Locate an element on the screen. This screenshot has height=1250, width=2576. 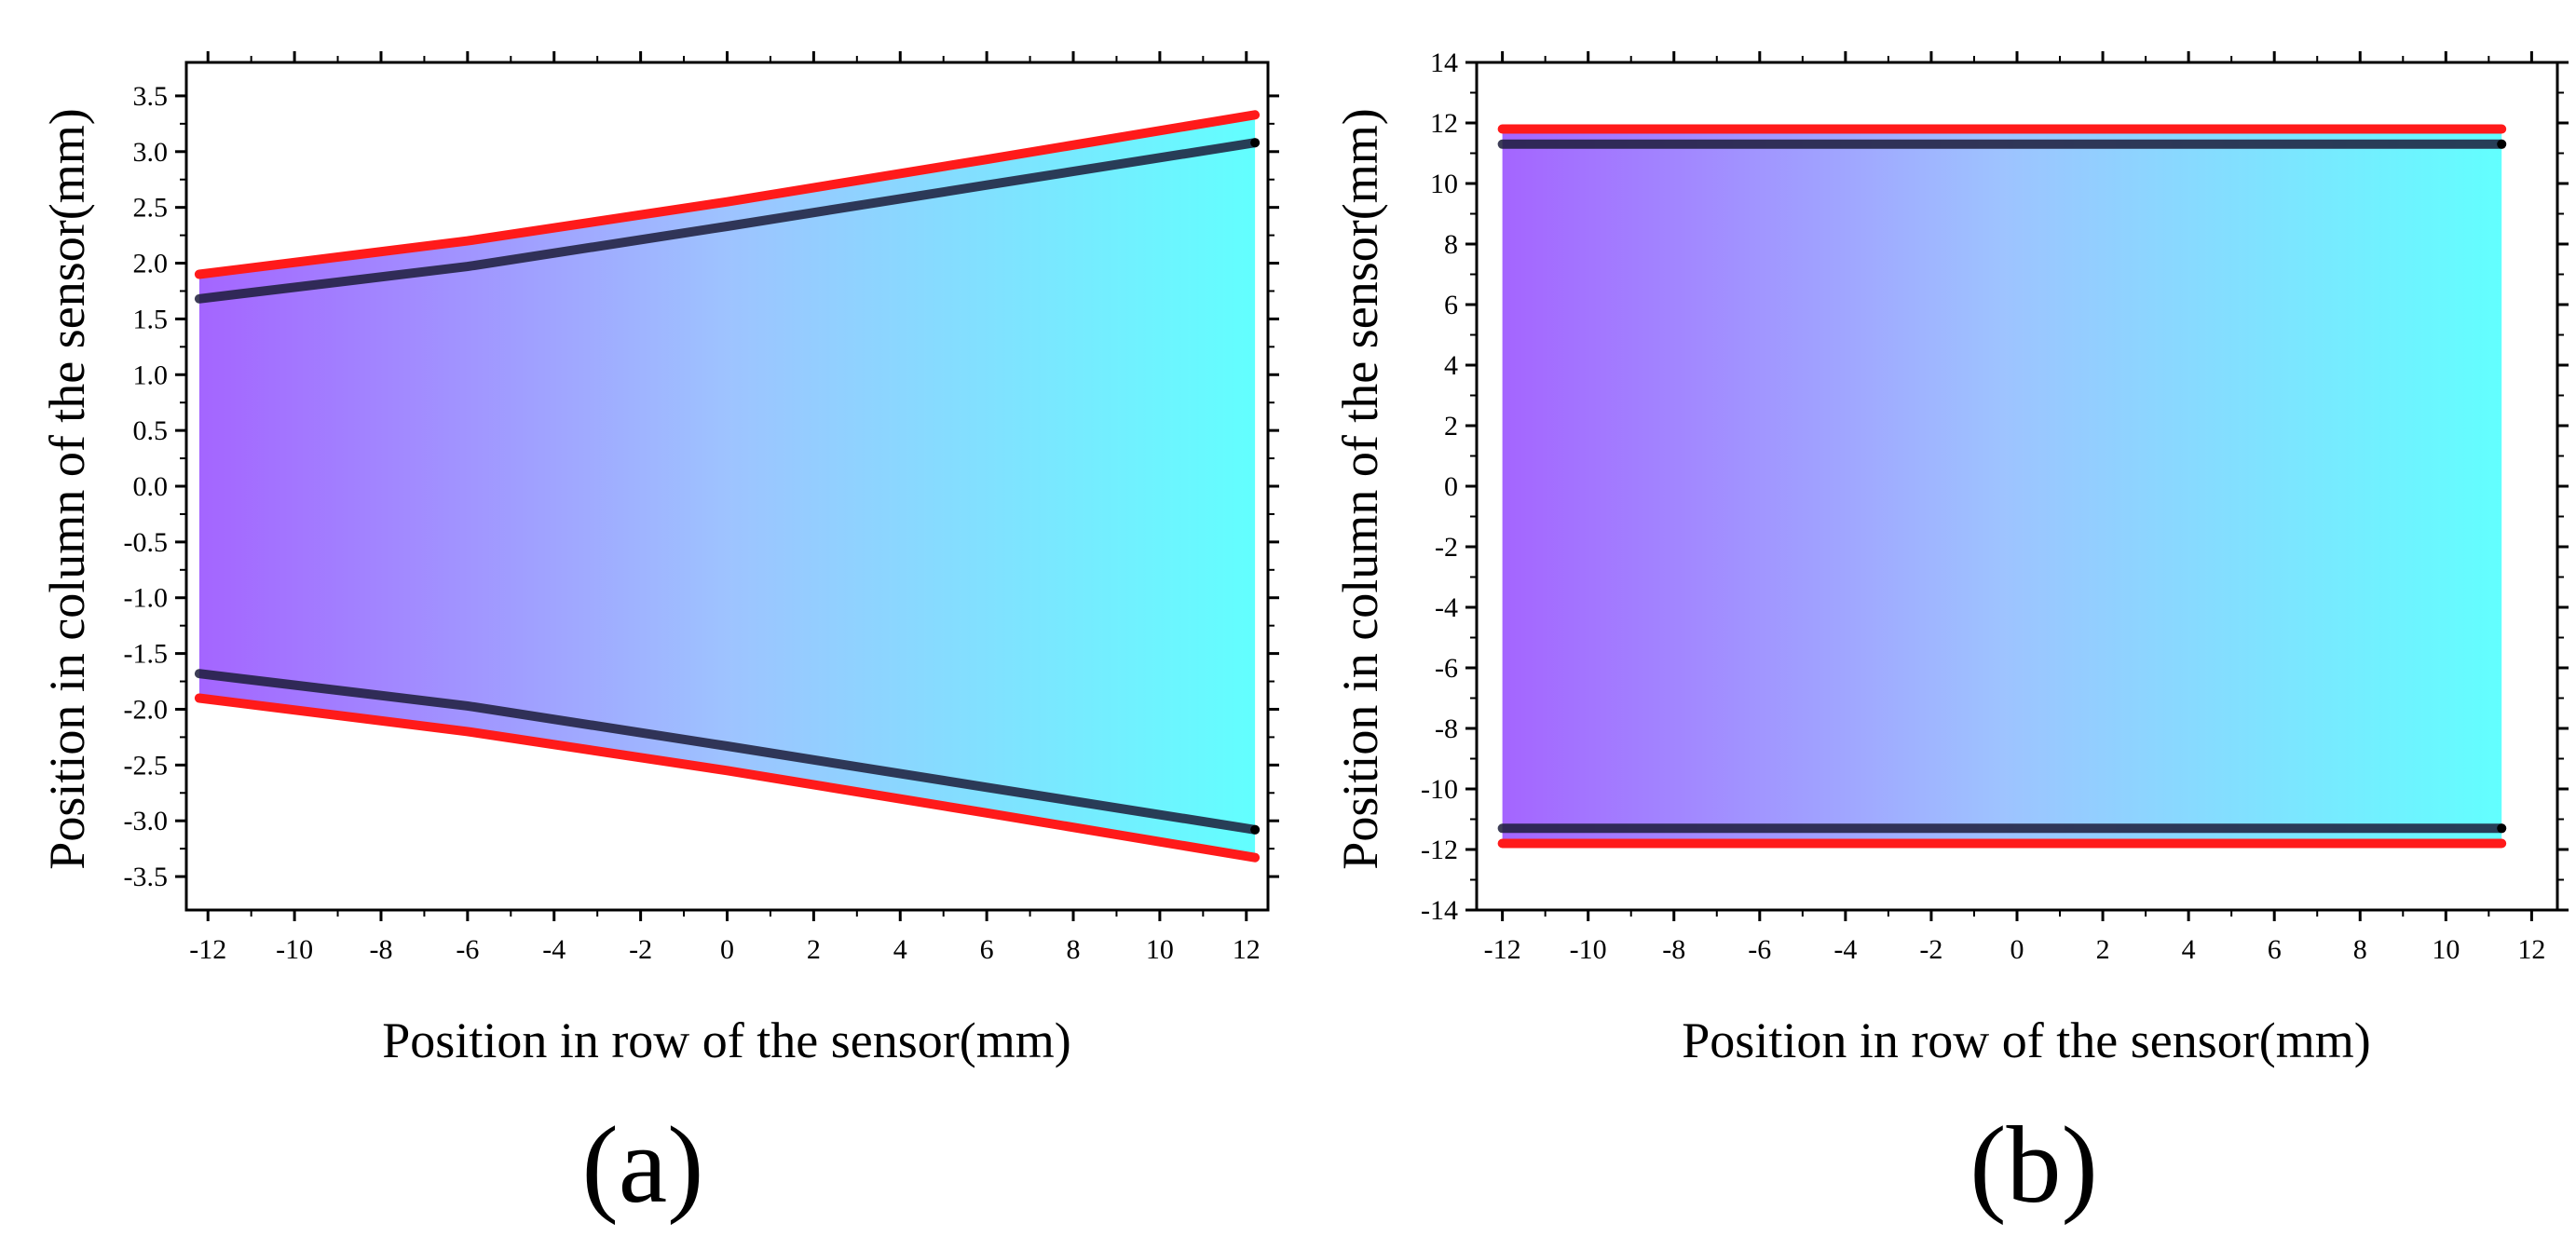
y-tick-label: -14 is located at coordinates (1439, 911).